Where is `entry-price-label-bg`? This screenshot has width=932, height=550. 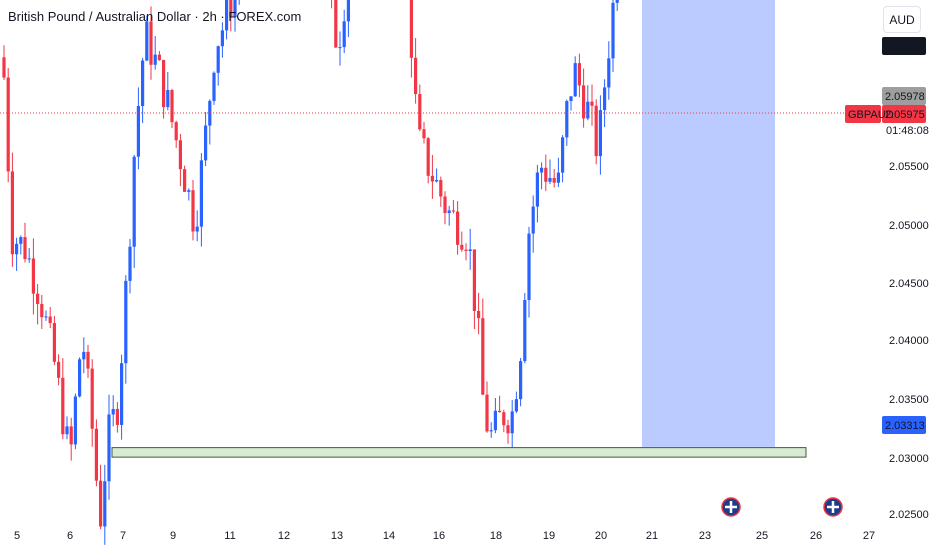 entry-price-label-bg is located at coordinates (904, 96).